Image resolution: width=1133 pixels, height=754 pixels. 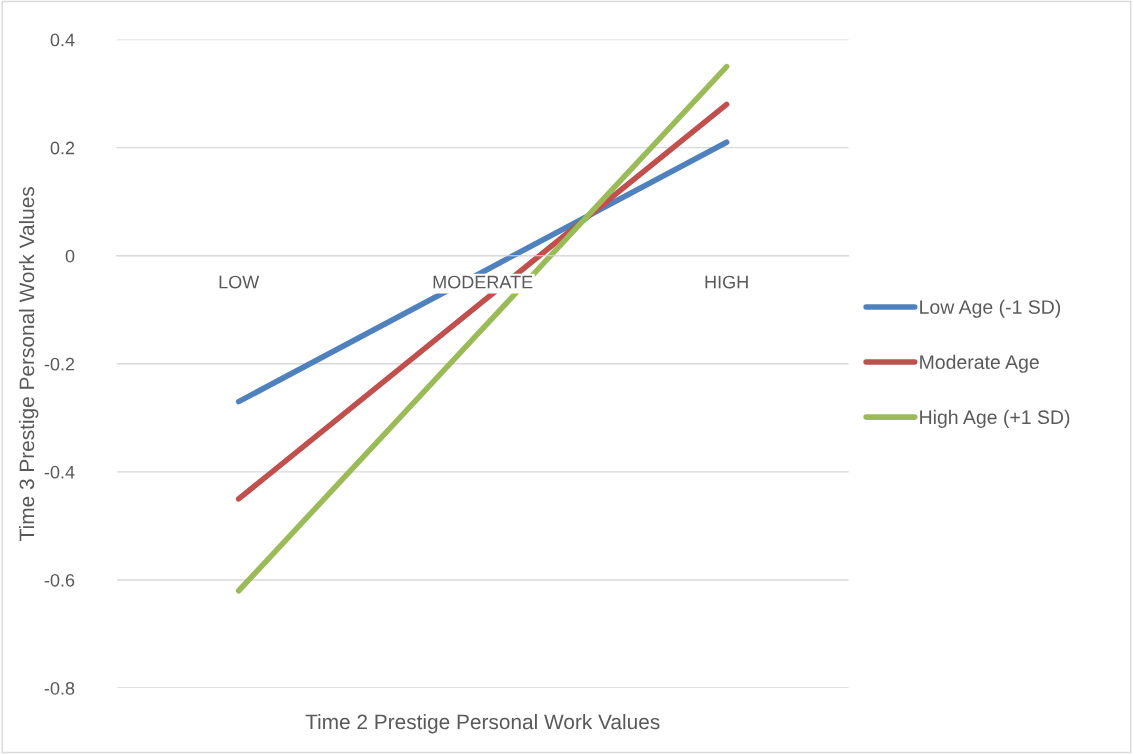 What do you see at coordinates (62, 148) in the screenshot?
I see `y-tick-label: 0.2` at bounding box center [62, 148].